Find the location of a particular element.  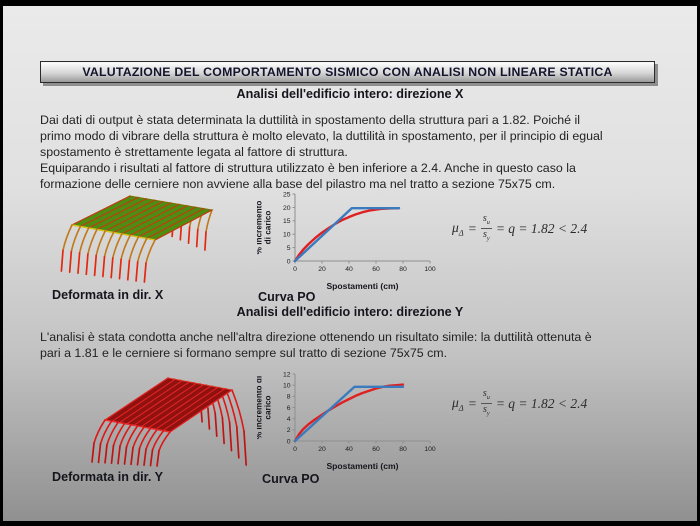

svg-text: 8 is located at coordinates (289, 397).